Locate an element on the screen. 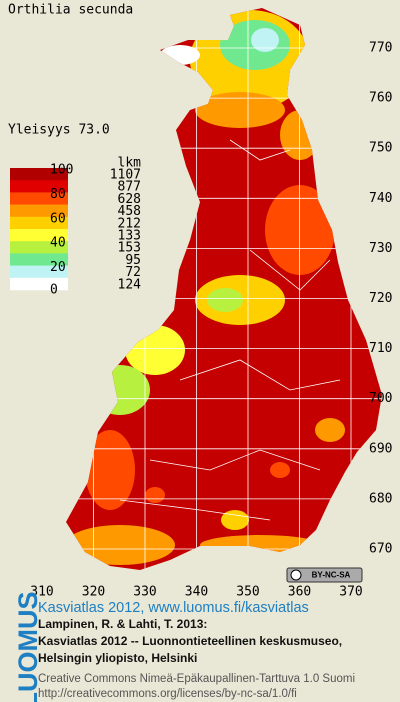  legend-scale-label: 60 is located at coordinates (58, 218).